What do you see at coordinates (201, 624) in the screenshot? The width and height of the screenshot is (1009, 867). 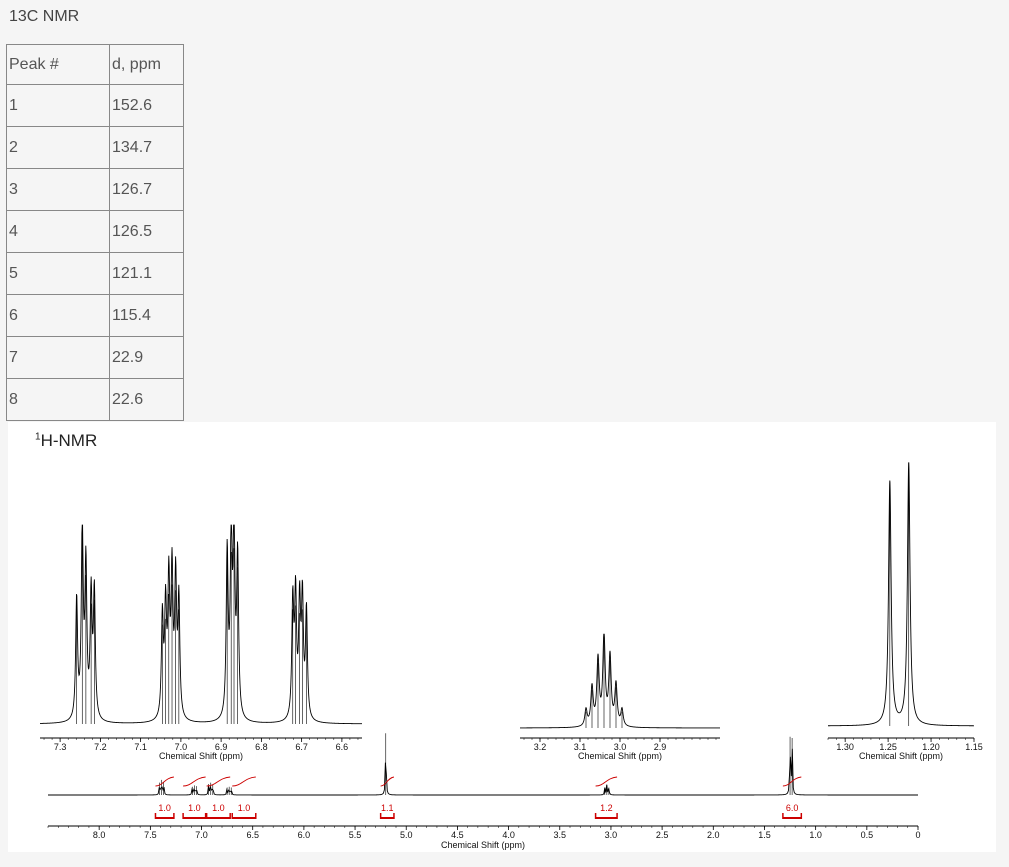 I see `inset-aromatic-trace` at bounding box center [201, 624].